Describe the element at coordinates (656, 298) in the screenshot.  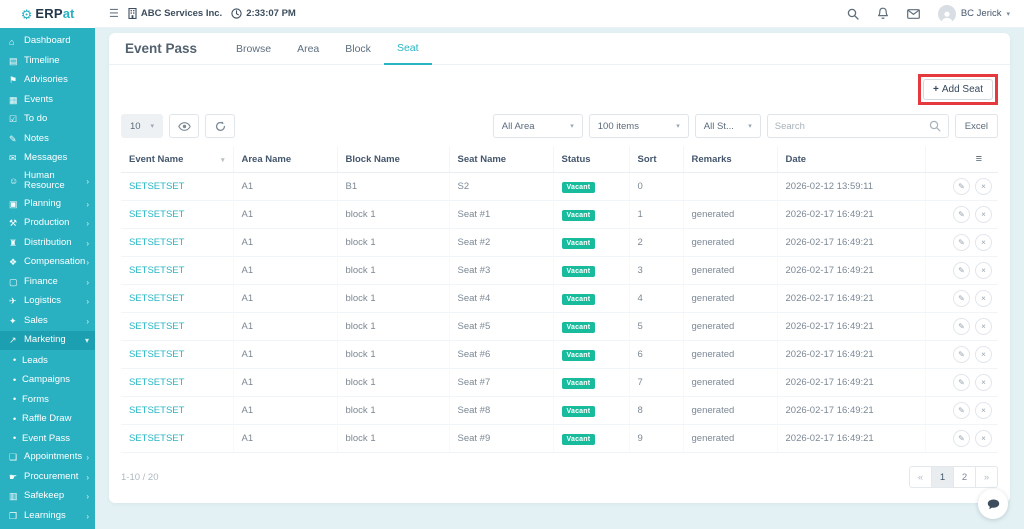
I see `cell-sort: 4` at that location.